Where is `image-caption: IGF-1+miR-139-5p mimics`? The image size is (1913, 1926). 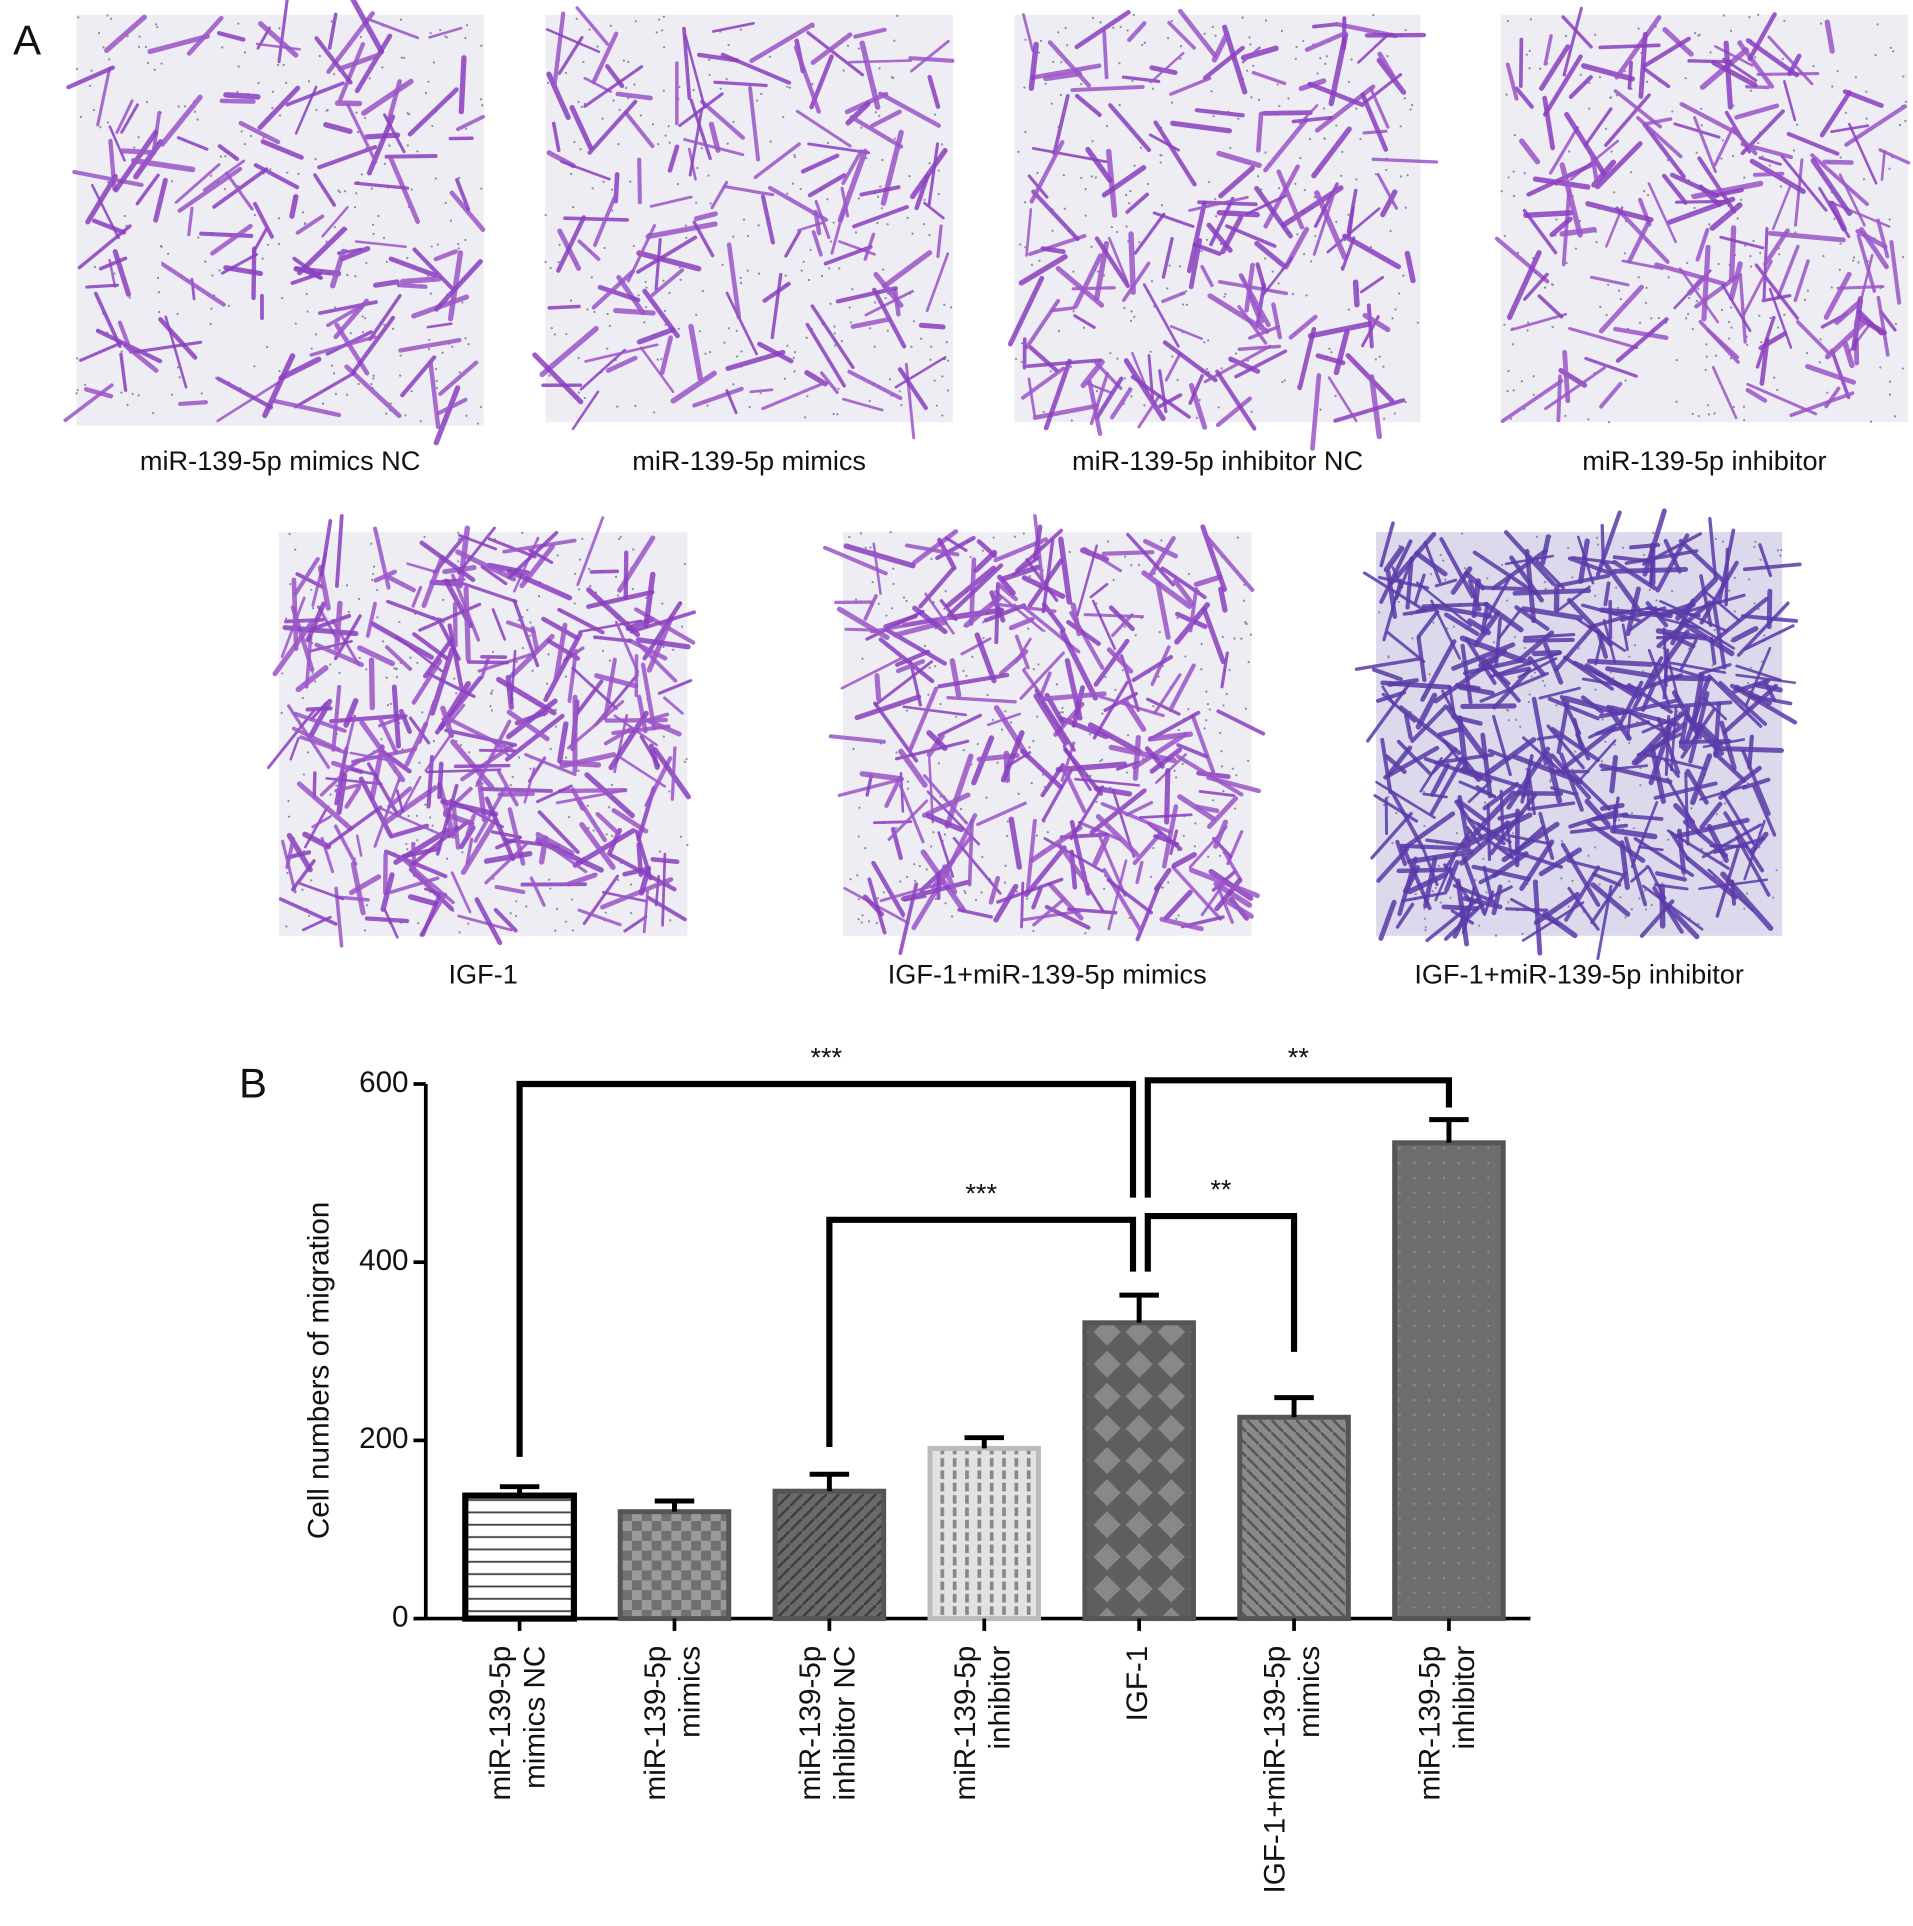
image-caption: IGF-1+miR-139-5p mimics is located at coordinates (1047, 974).